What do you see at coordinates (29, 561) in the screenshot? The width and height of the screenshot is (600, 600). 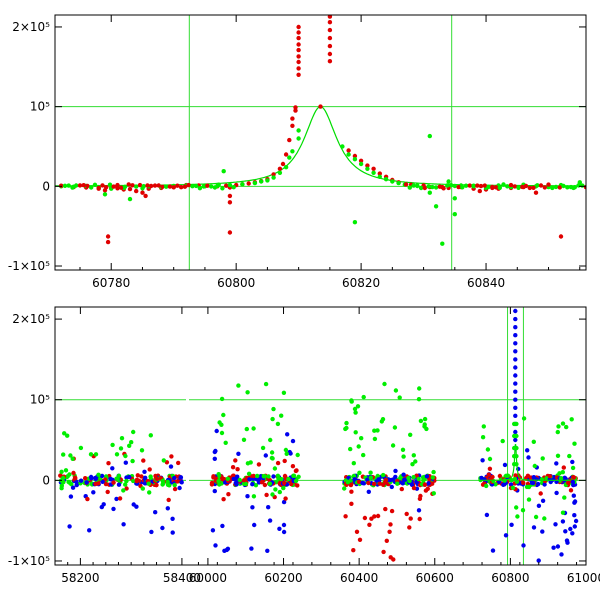 I see `y-tick-label: -1×10⁵` at bounding box center [29, 561].